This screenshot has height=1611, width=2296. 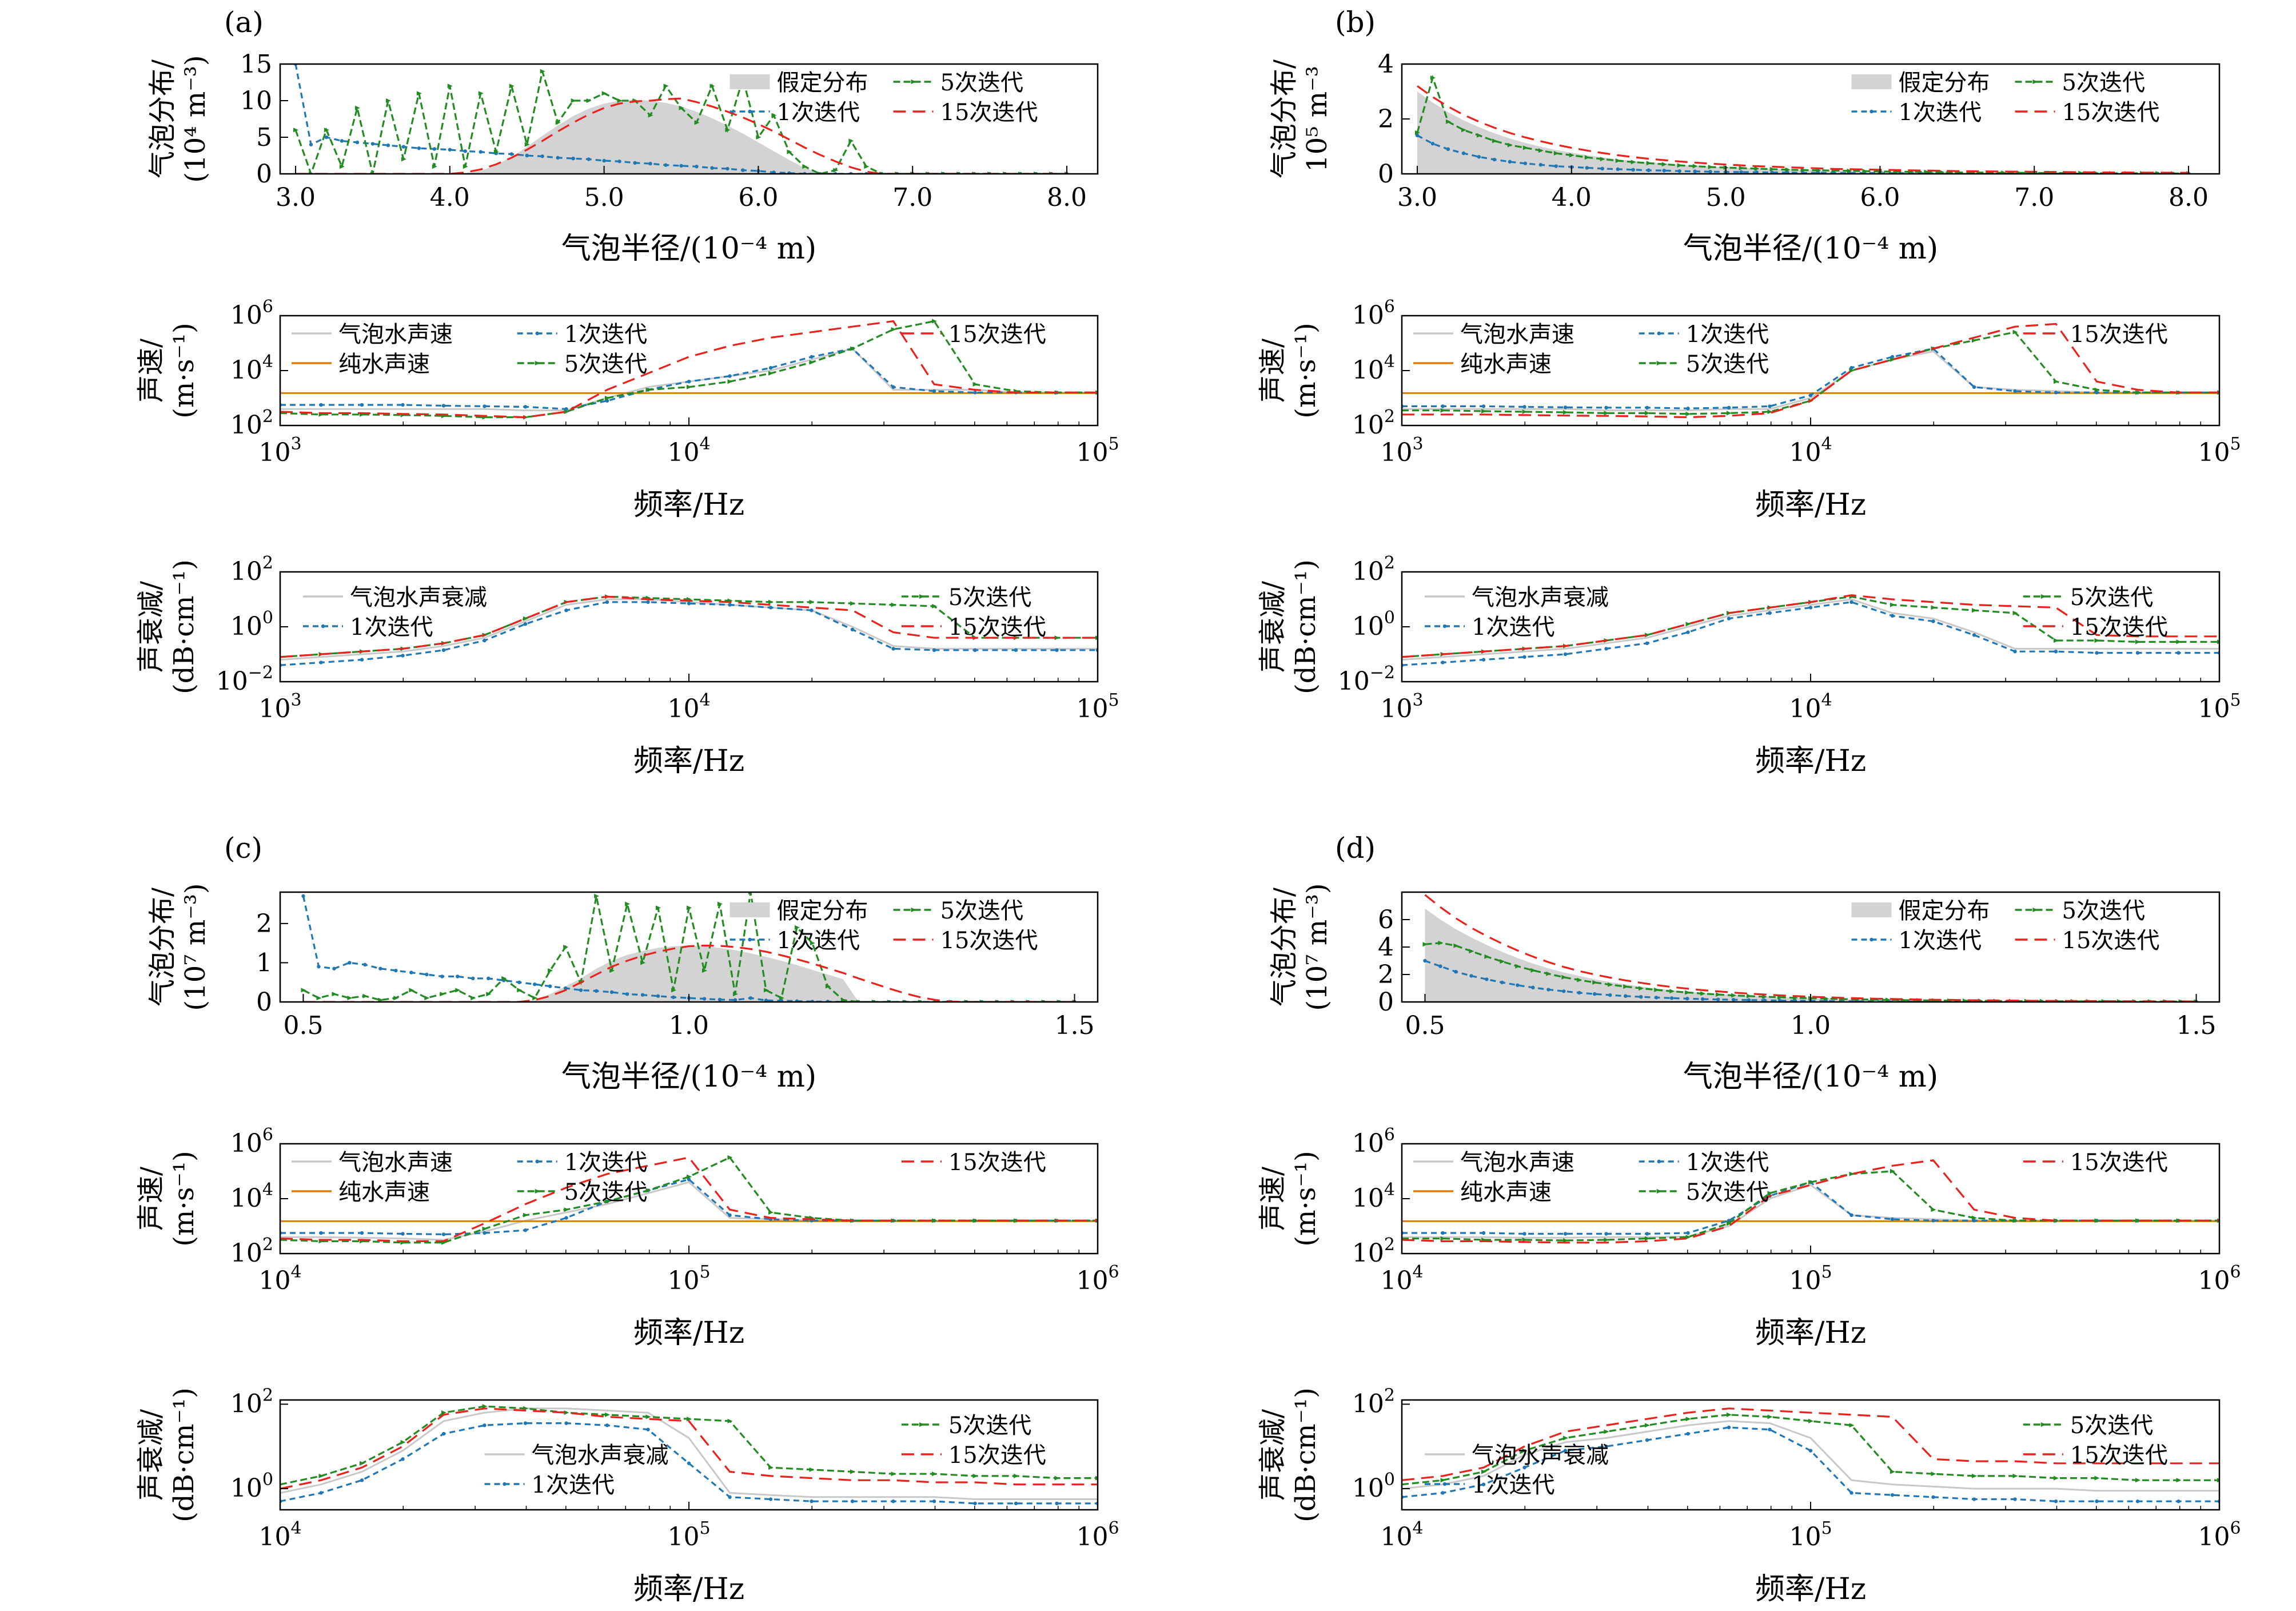 What do you see at coordinates (997, 627) in the screenshot?
I see `legend-label: 15次迭代` at bounding box center [997, 627].